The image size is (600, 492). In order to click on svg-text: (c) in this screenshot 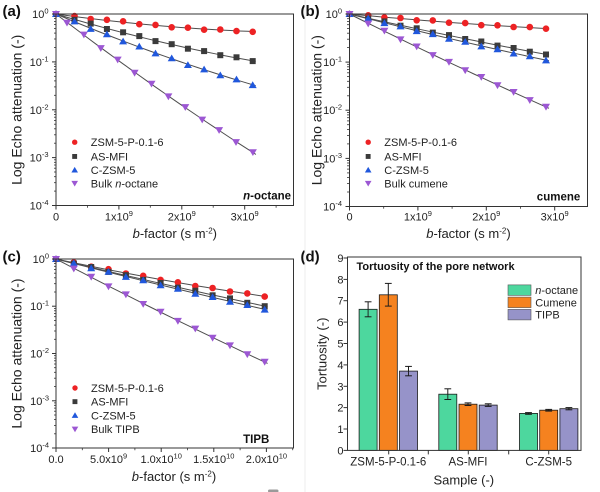, I will do `click(12, 257)`.